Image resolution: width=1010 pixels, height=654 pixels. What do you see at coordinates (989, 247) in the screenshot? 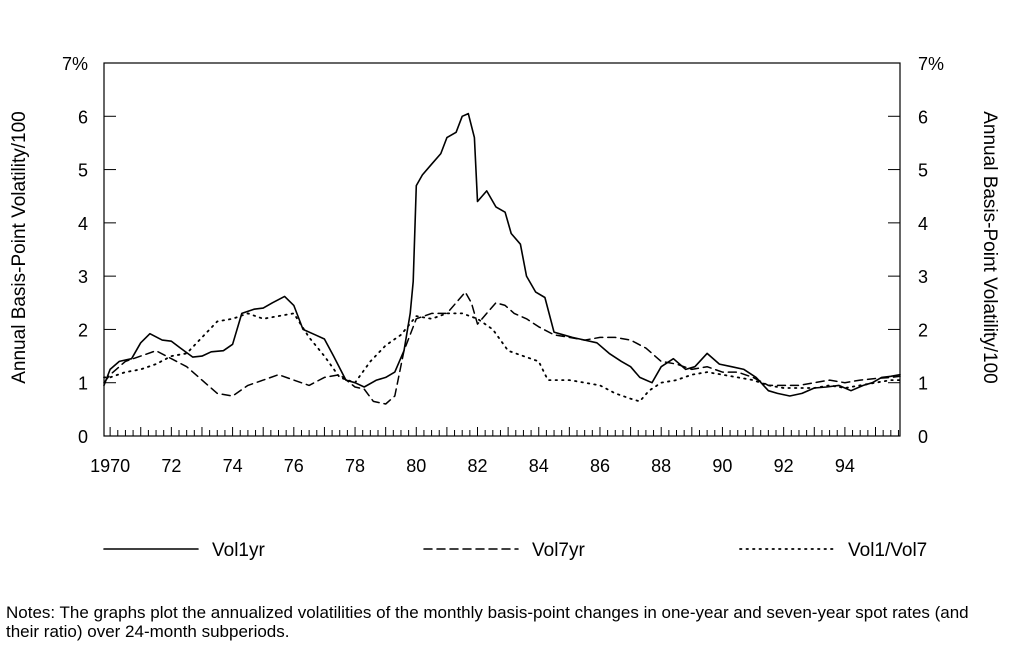
I see `y-axis-title-right: Annual Basis-Point Volatility/100` at bounding box center [989, 247].